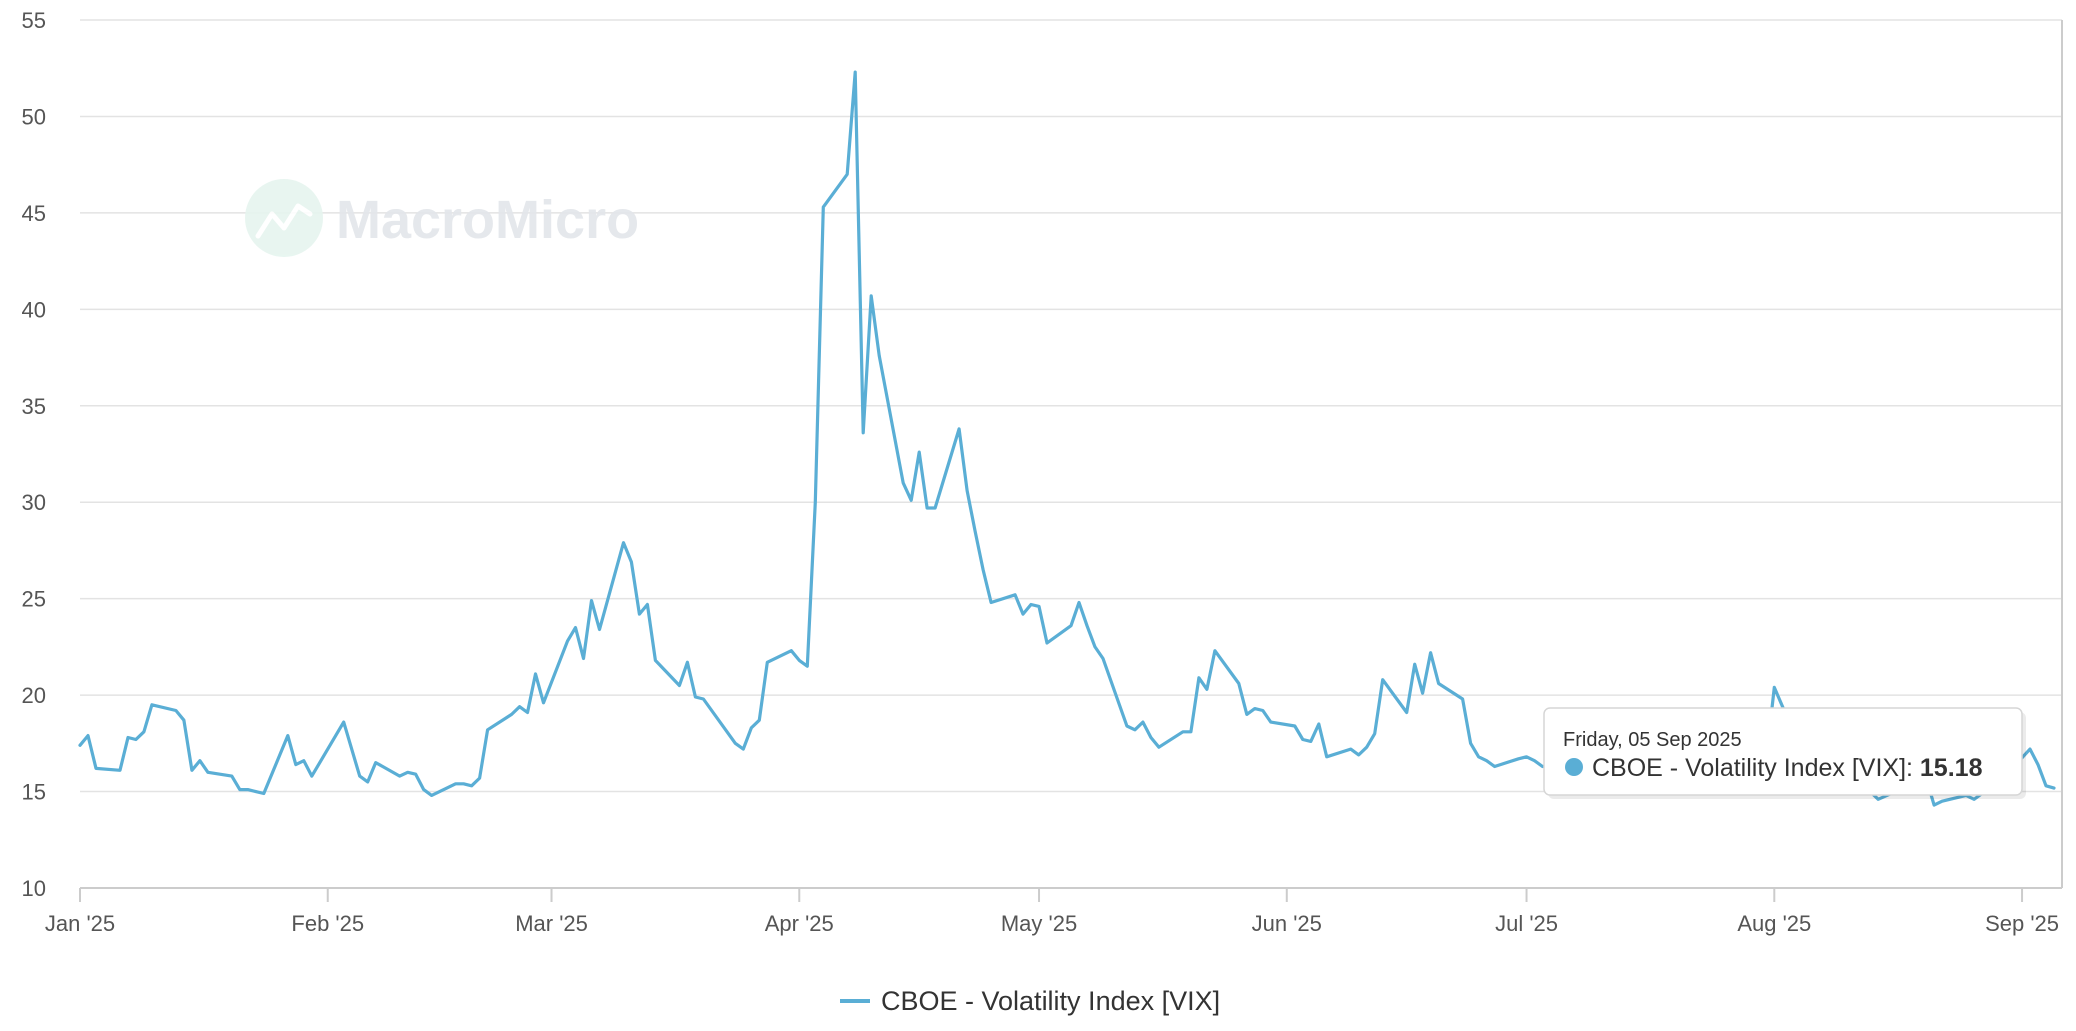 This screenshot has height=1031, width=2076. Describe the element at coordinates (34, 695) in the screenshot. I see `y-tick-label: 20` at that location.